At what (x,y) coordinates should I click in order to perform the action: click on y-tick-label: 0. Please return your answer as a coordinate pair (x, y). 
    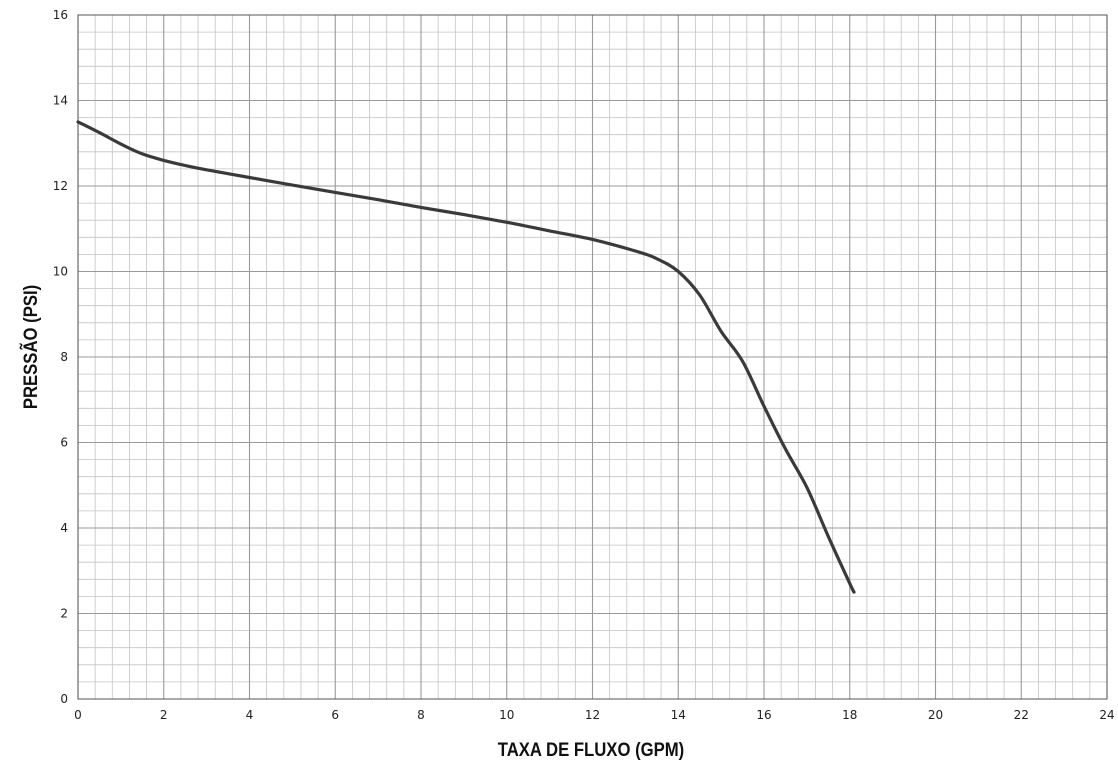
    Looking at the image, I should click on (64, 699).